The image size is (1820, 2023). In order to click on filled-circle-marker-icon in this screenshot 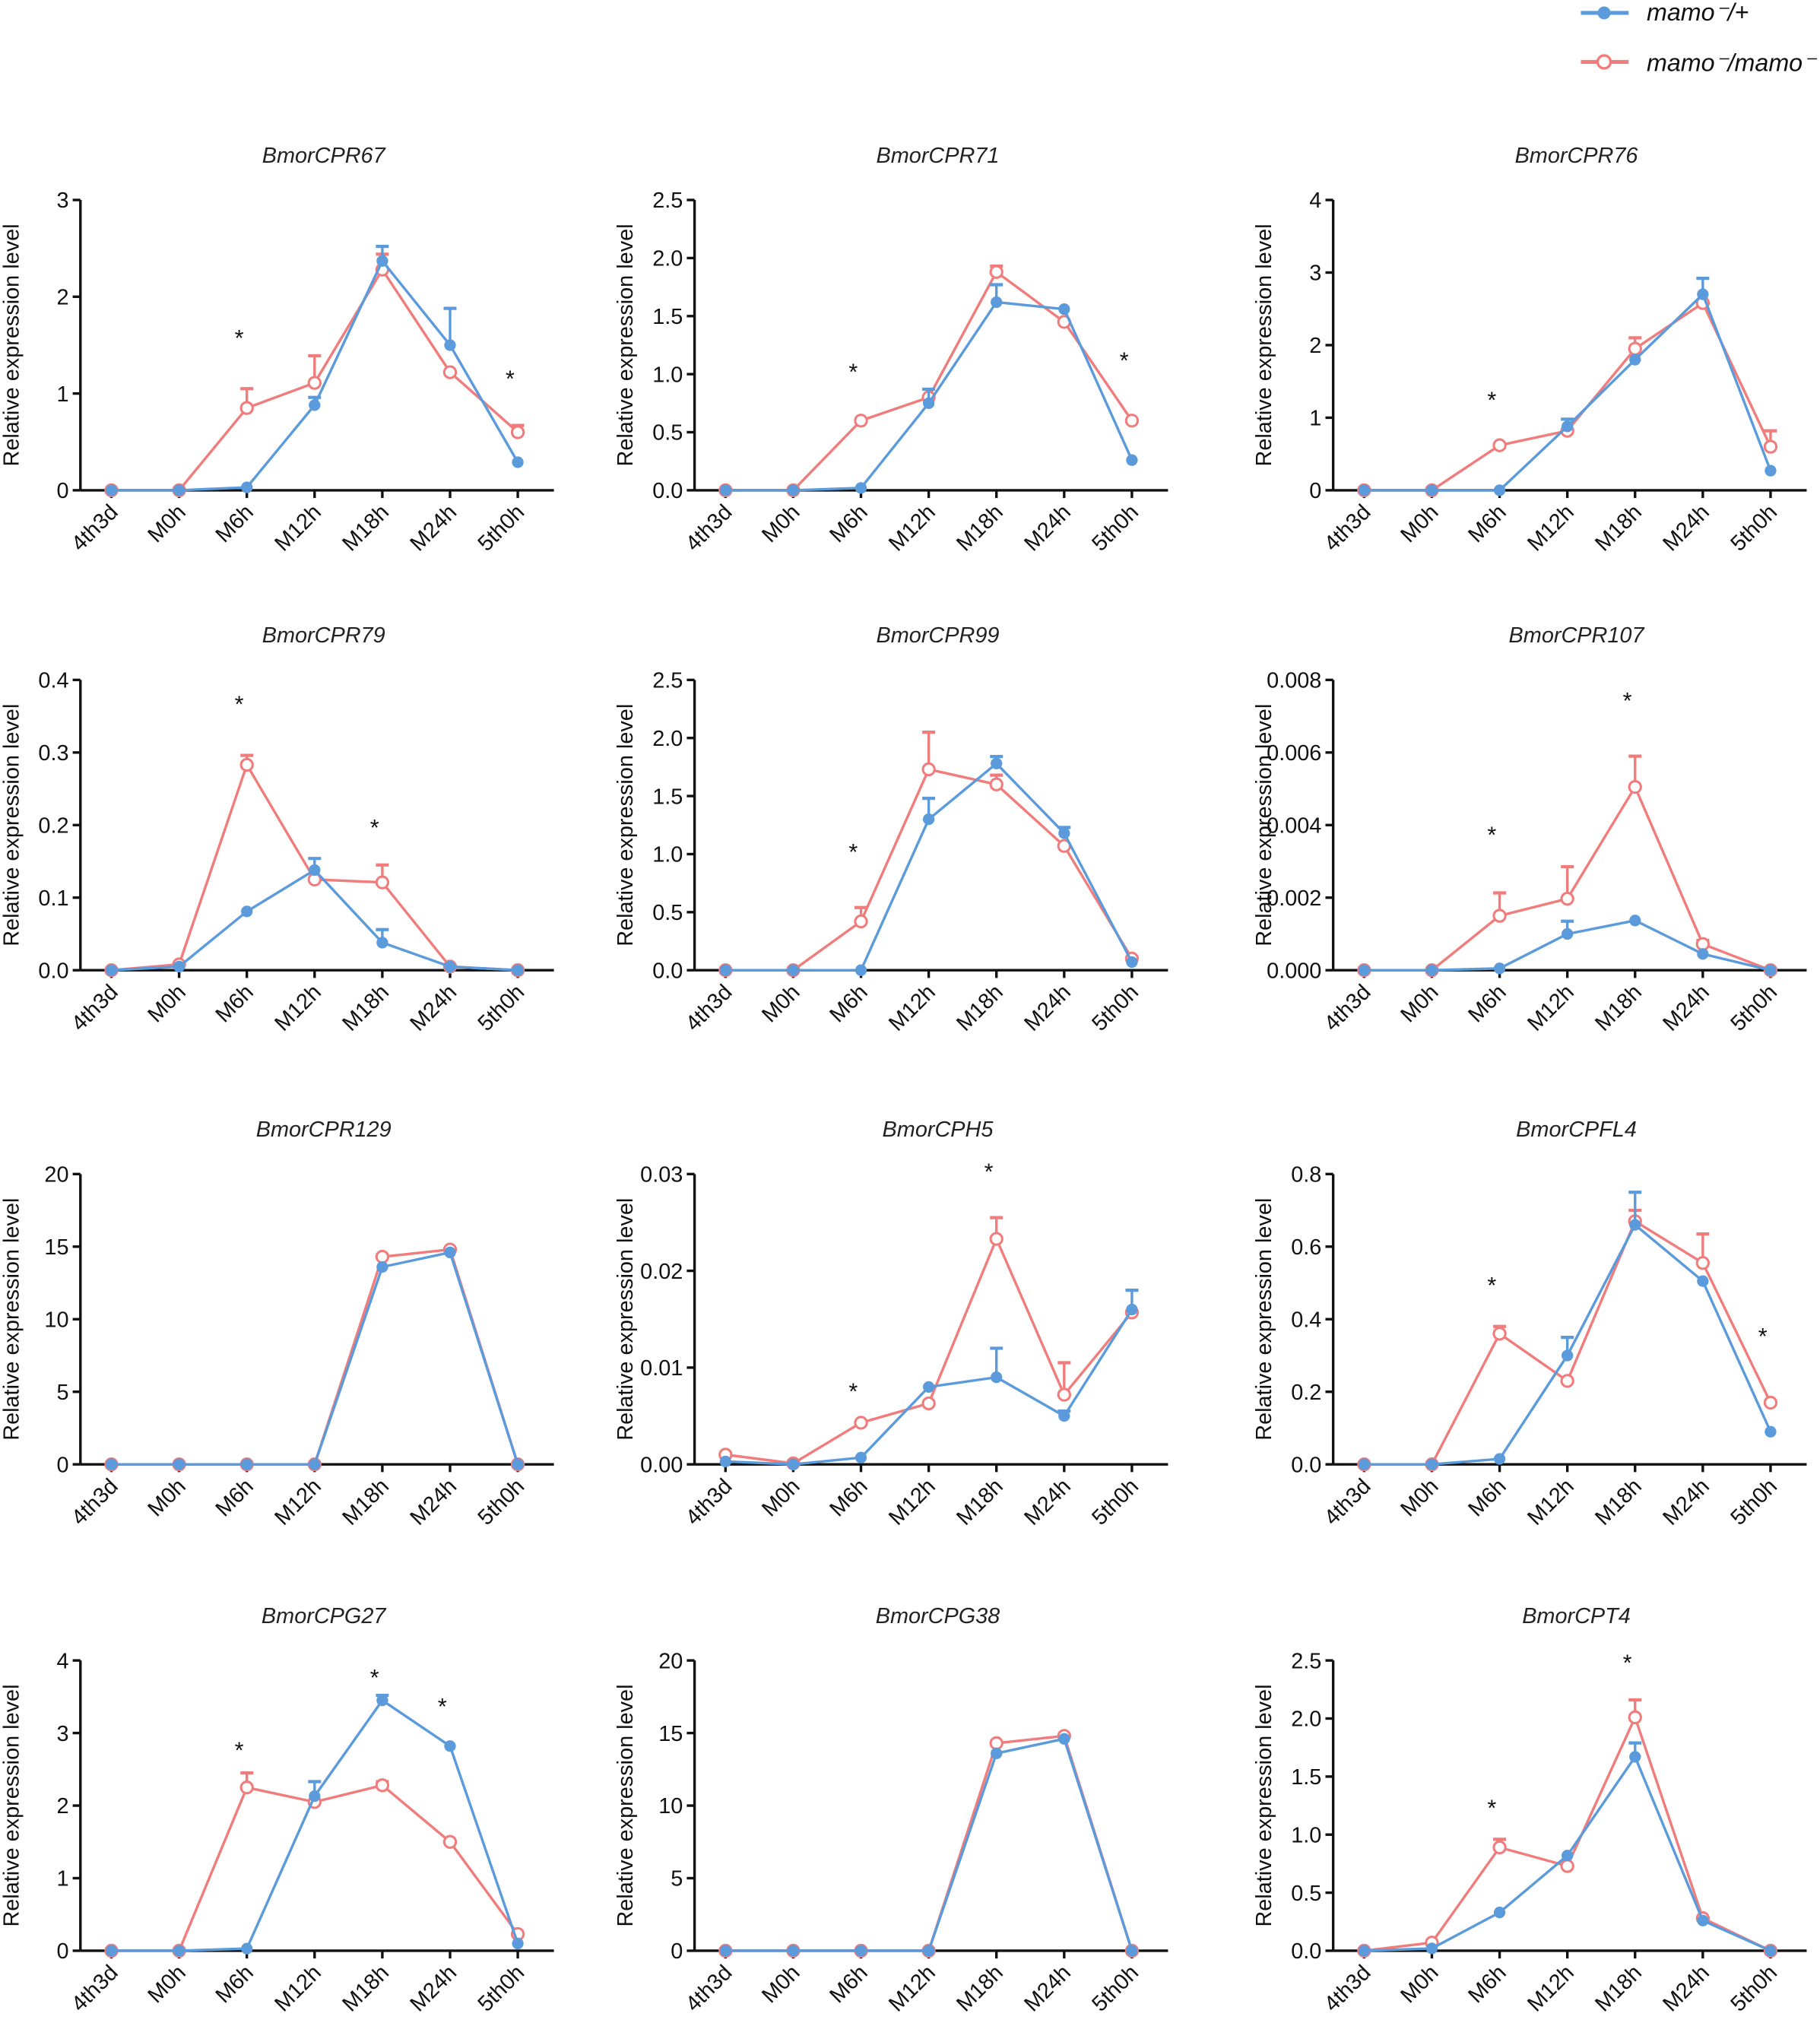, I will do `click(1604, 13)`.